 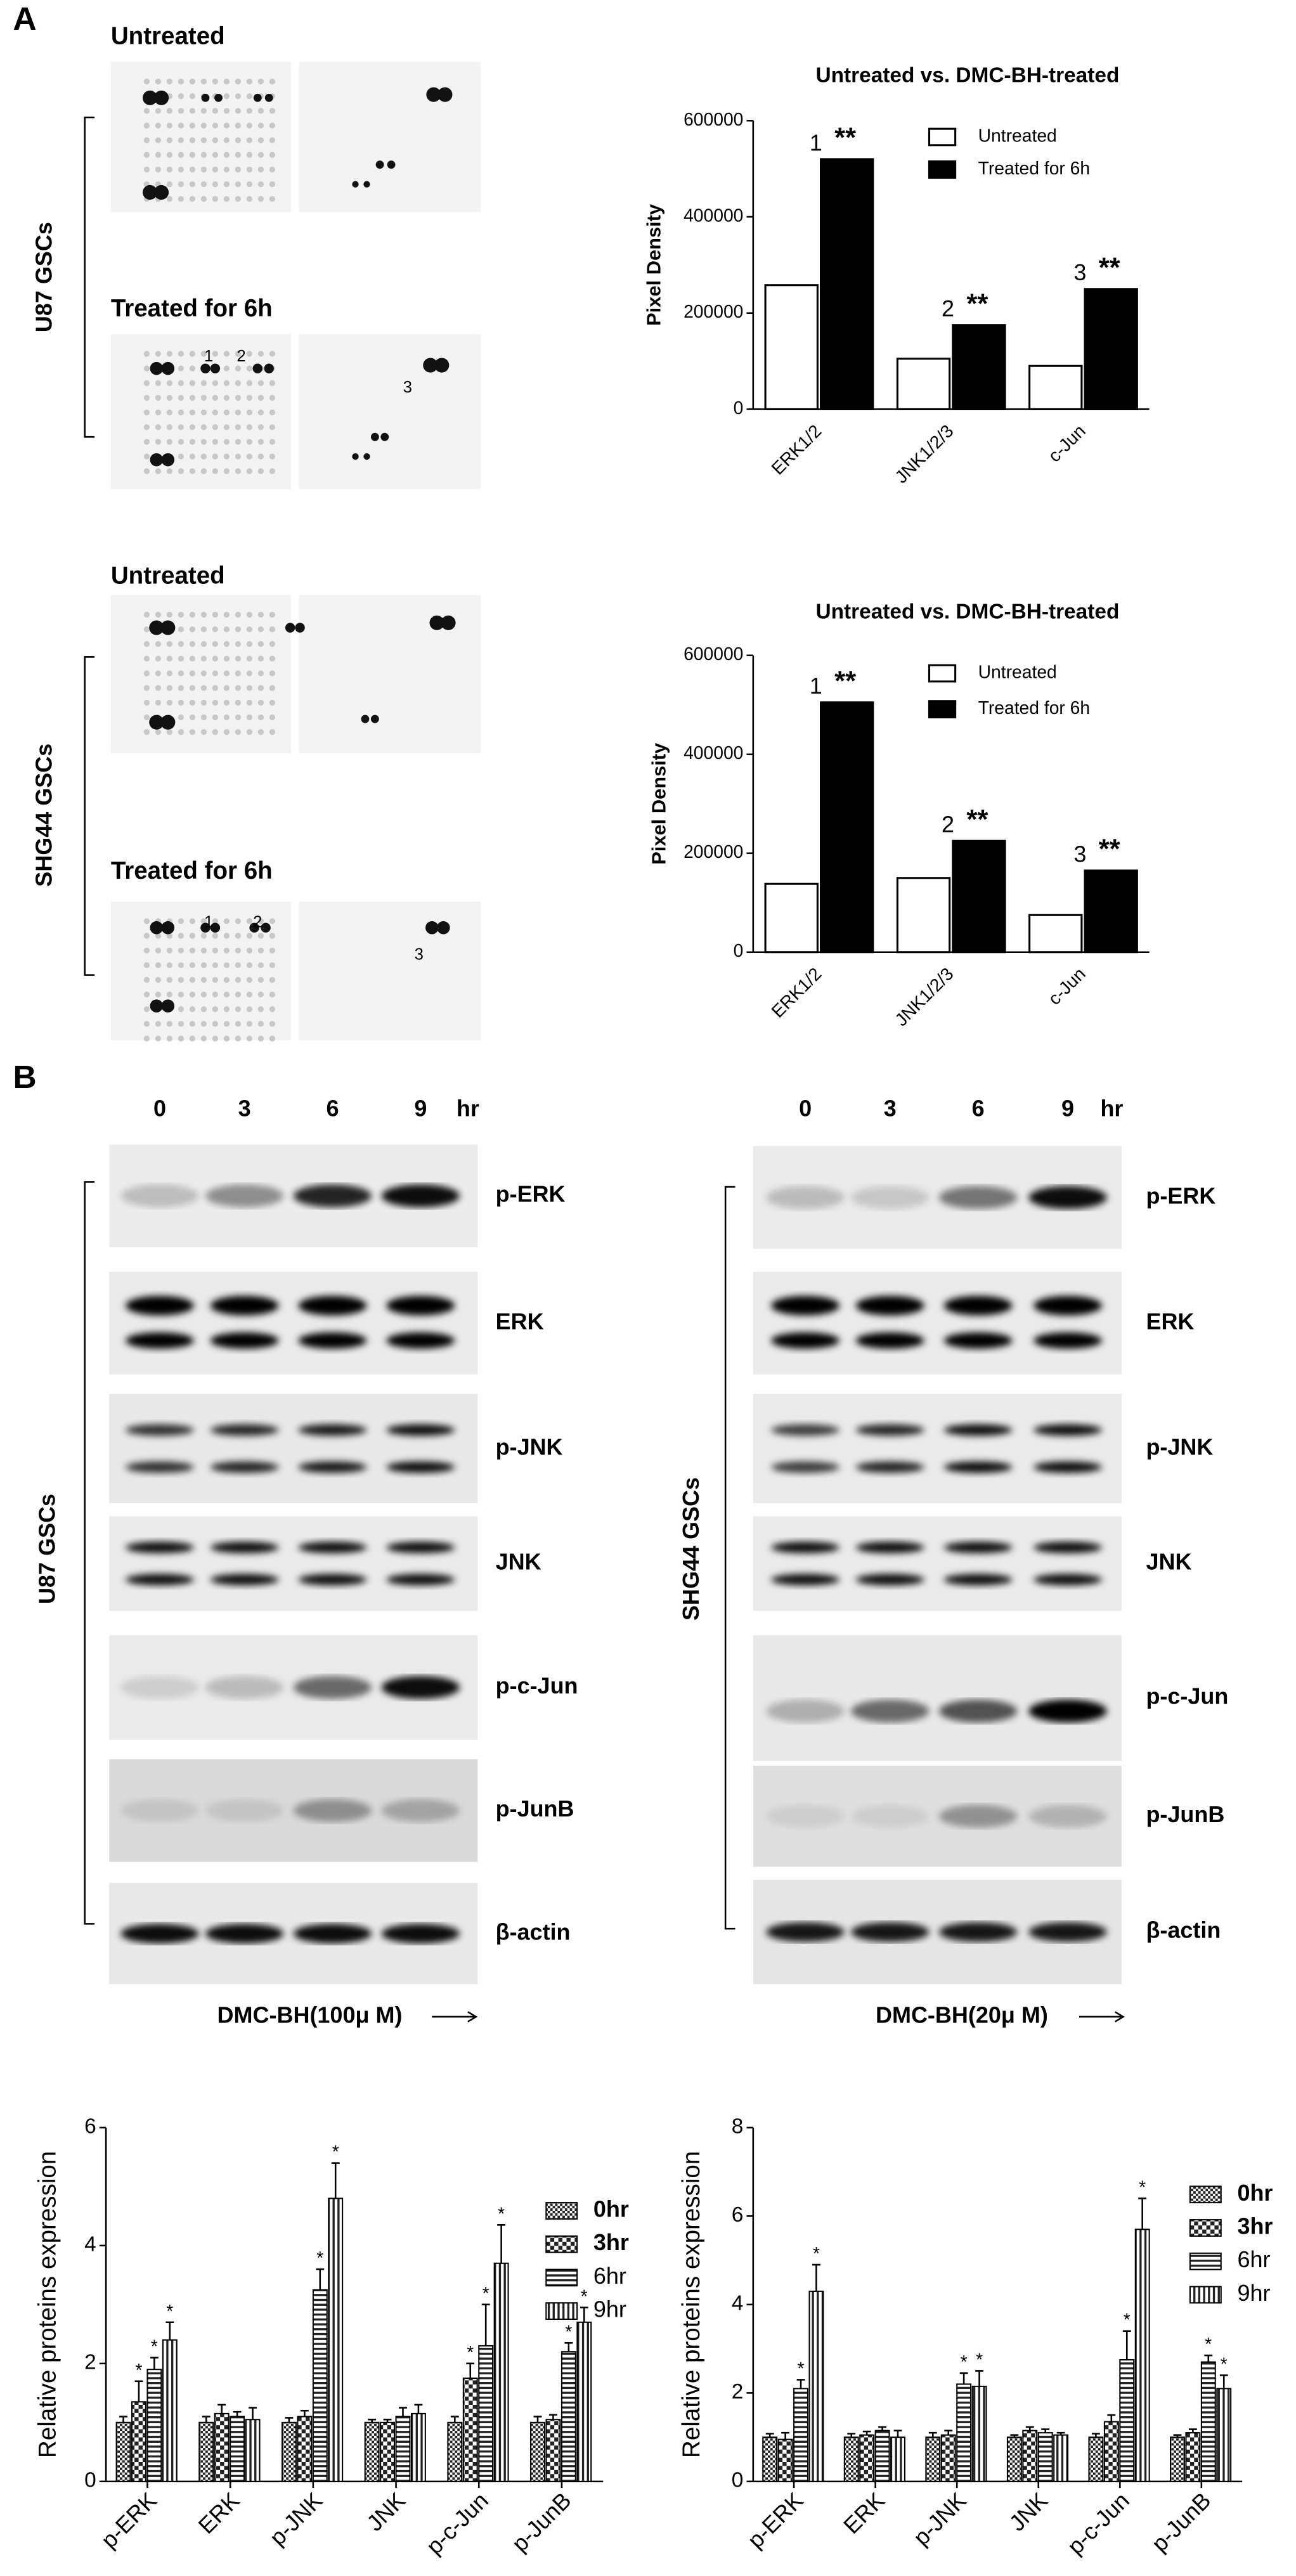 I want to click on cell-line-label: U87 GSCs, so click(x=43, y=277).